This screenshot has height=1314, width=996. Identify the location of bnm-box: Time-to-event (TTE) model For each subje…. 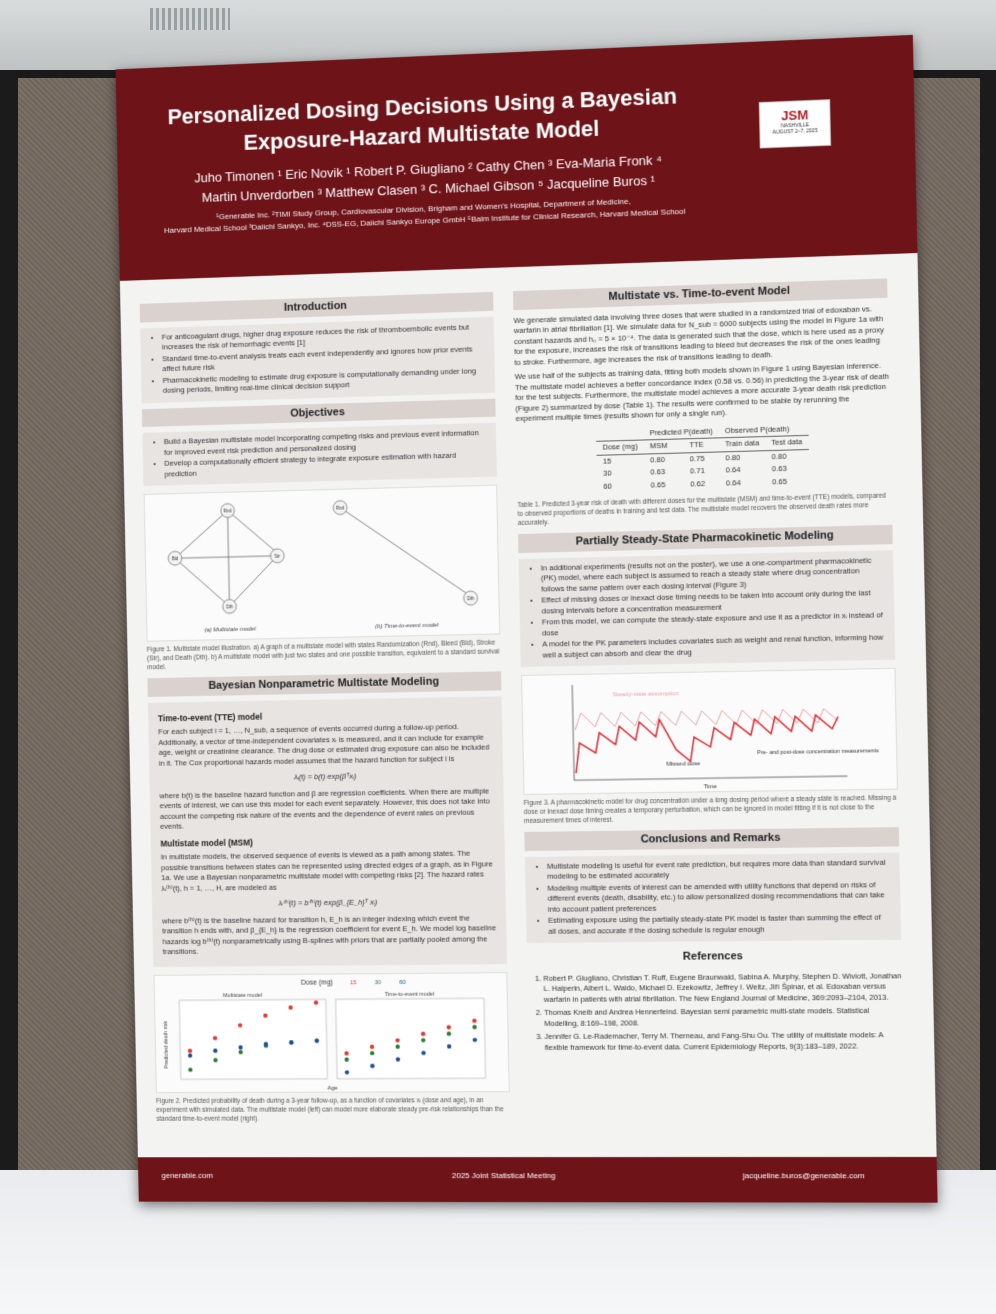
(327, 831).